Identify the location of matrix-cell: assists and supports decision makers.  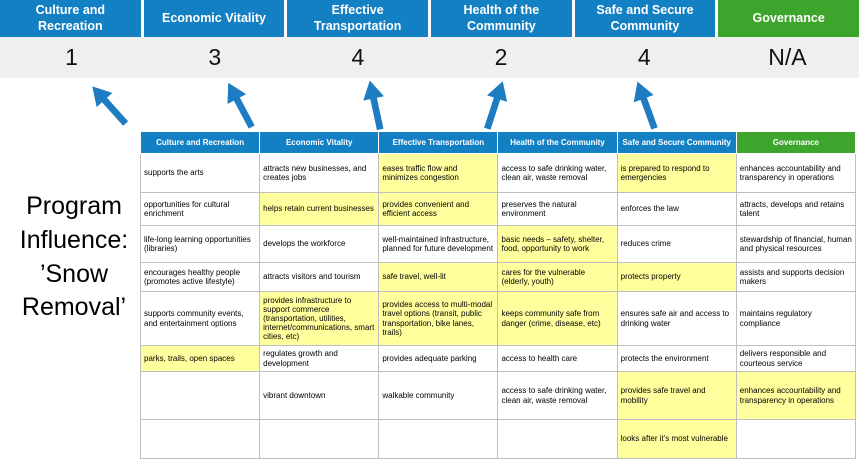
(796, 277).